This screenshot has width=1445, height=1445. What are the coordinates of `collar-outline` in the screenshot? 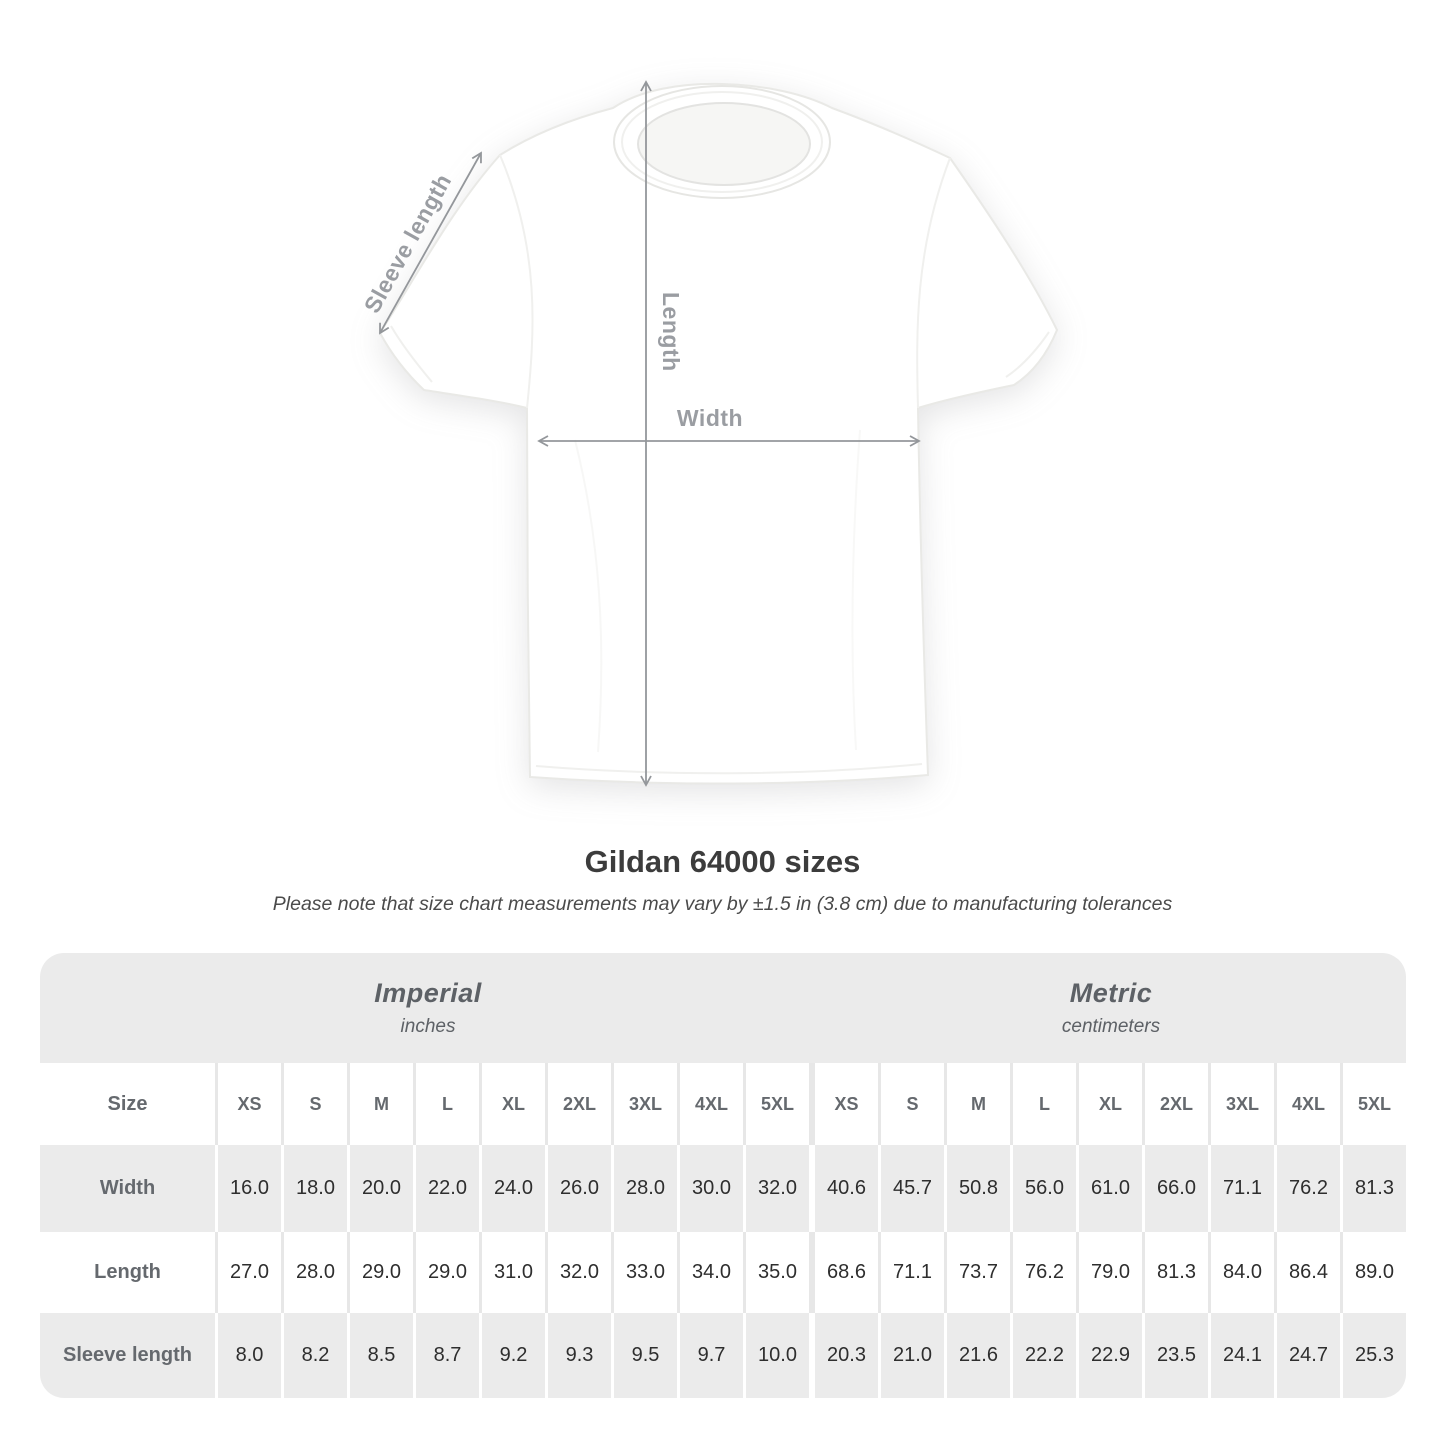 It's located at (722, 142).